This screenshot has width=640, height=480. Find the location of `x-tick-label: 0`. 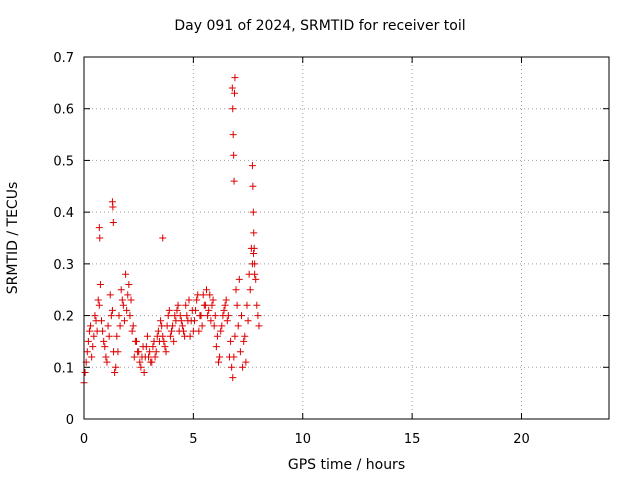

x-tick-label: 0 is located at coordinates (84, 439).